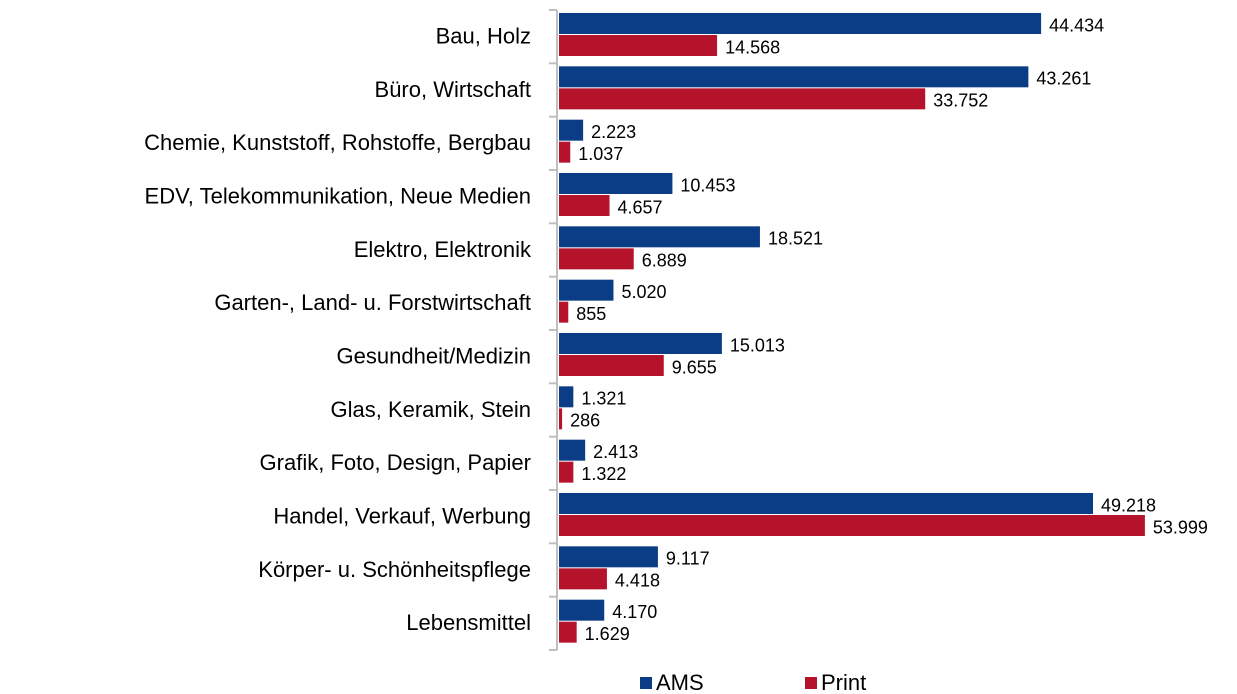 This screenshot has width=1237, height=694. I want to click on value-label: 2.413, so click(615, 452).